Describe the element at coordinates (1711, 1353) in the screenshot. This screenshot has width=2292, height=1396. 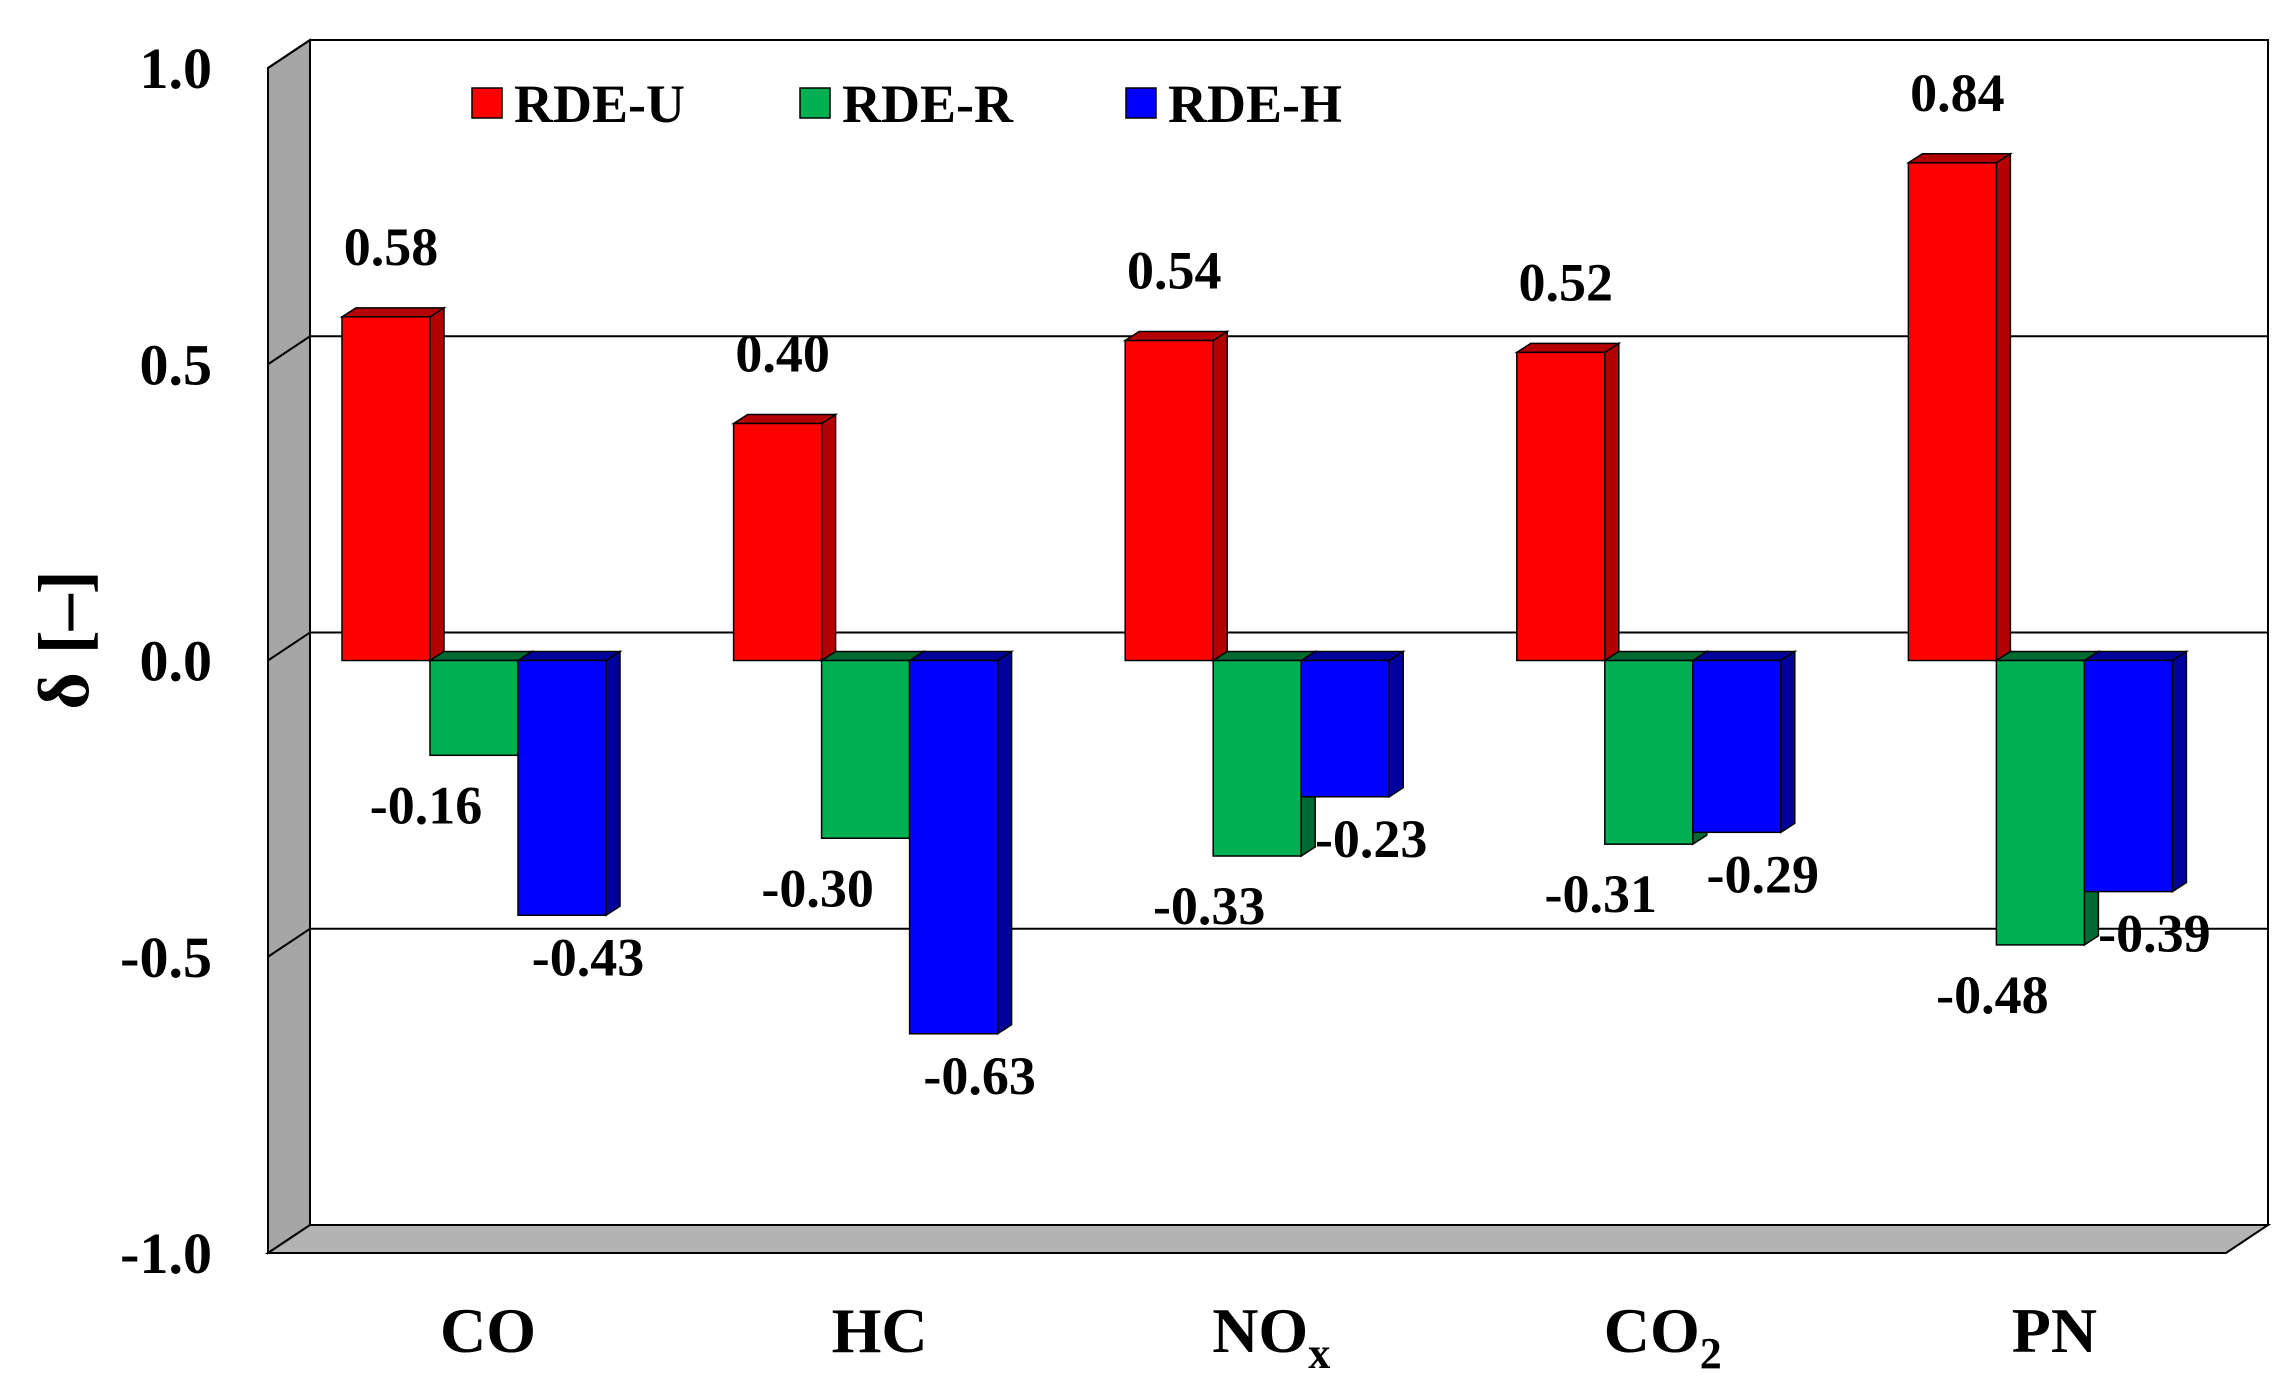
I see `x-tick-subscript: 2` at that location.